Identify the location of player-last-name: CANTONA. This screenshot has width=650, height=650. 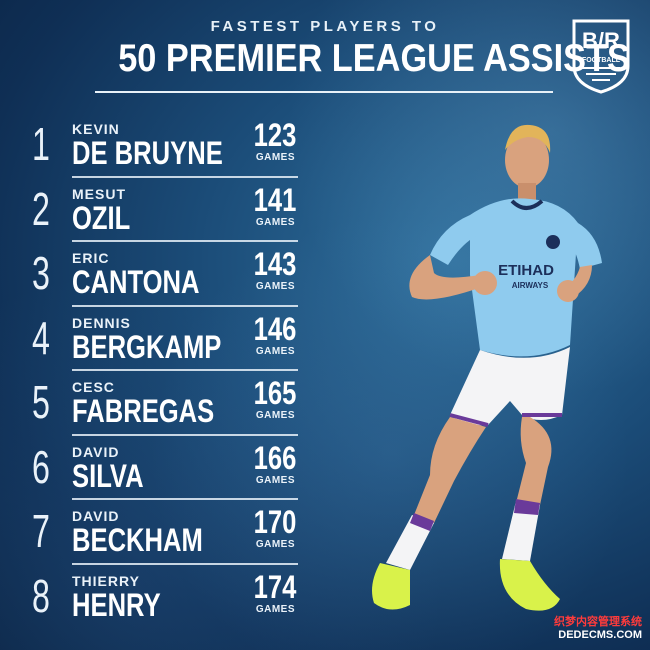
(136, 282).